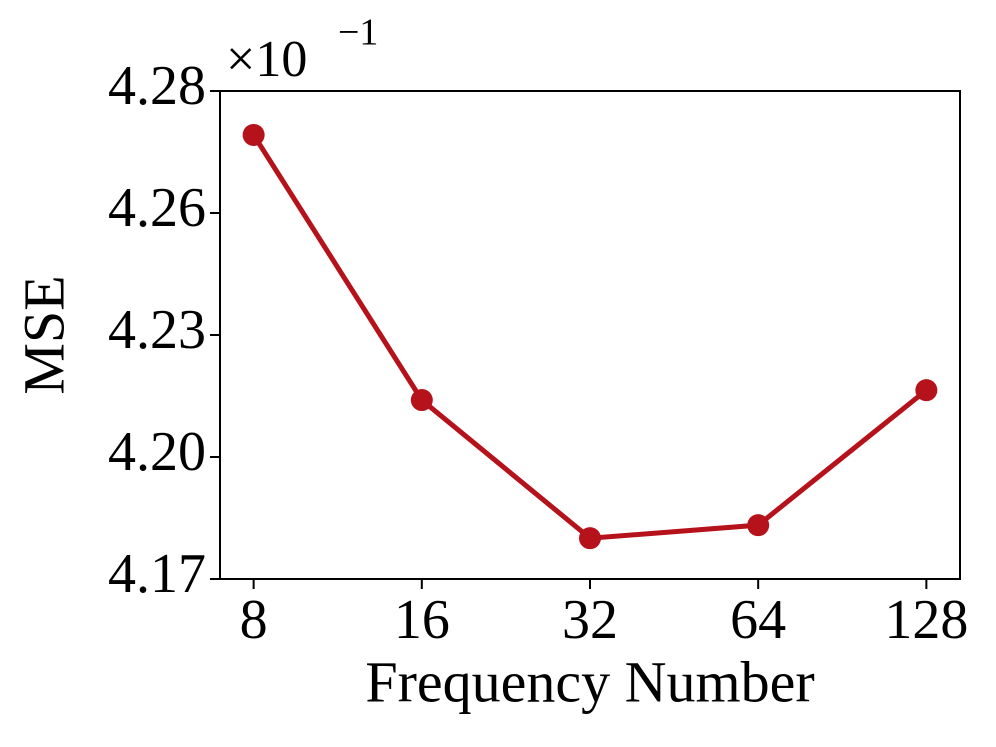  What do you see at coordinates (926, 620) in the screenshot?
I see `x-tick-label: 128` at bounding box center [926, 620].